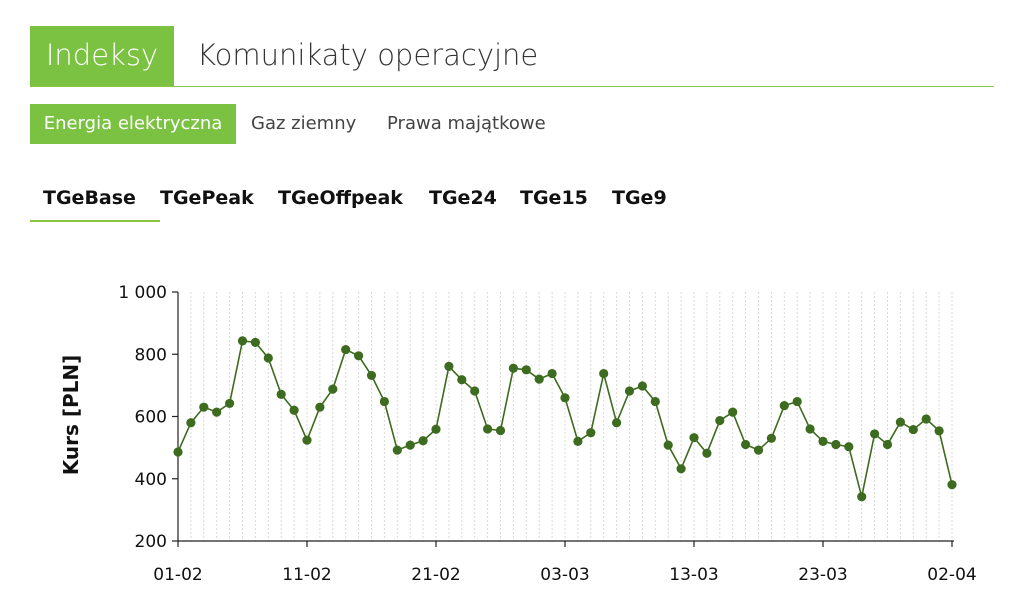 Image resolution: width=1024 pixels, height=615 pixels. I want to click on y-tick-label: 200, so click(151, 542).